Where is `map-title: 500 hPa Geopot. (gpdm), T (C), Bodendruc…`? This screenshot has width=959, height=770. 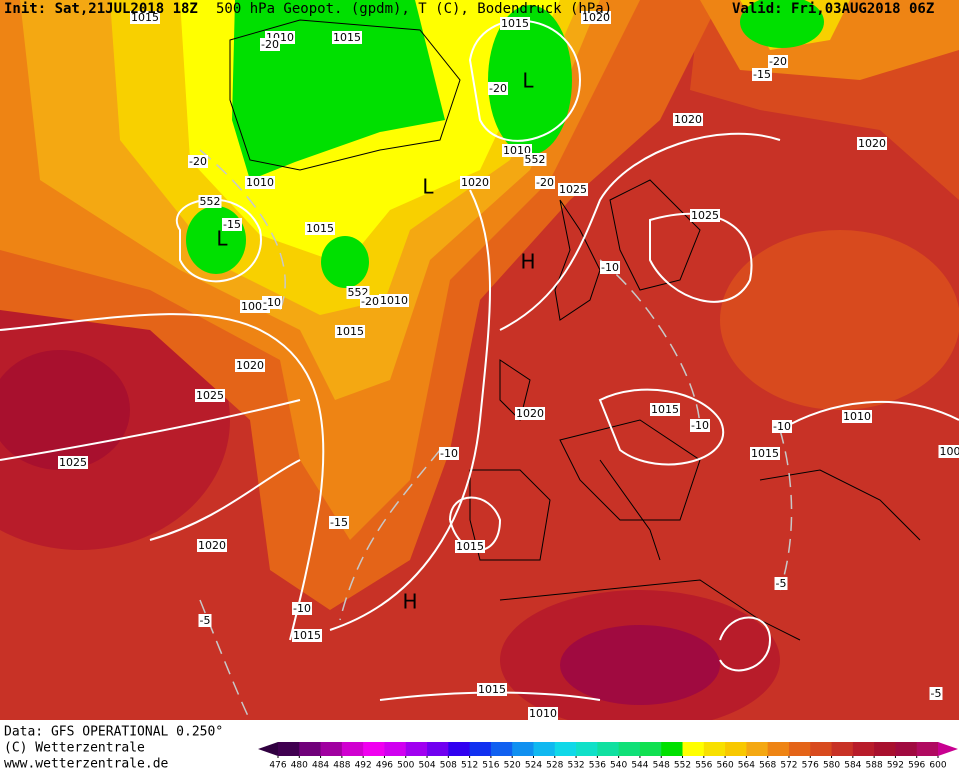
map-title: 500 hPa Geopot. (gpdm), T (C), Bodendruc… is located at coordinates (414, 9).